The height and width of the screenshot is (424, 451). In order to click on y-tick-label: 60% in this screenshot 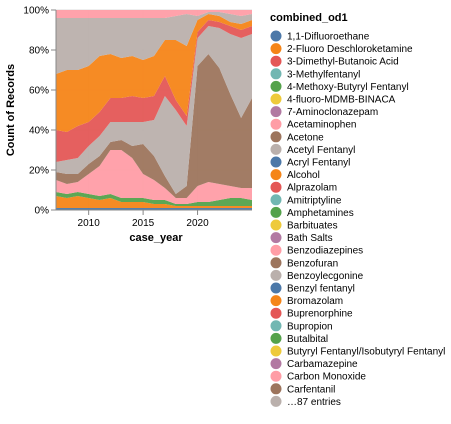, I will do `click(39, 91)`.